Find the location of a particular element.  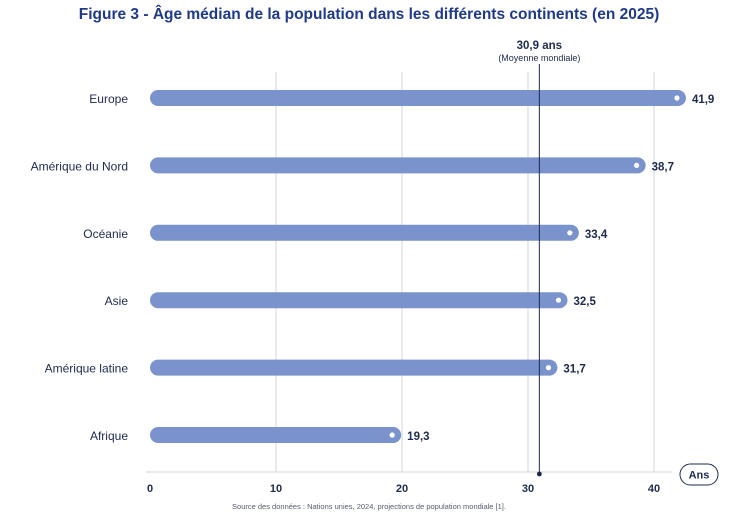

axis-unit-label: Ans is located at coordinates (699, 476).